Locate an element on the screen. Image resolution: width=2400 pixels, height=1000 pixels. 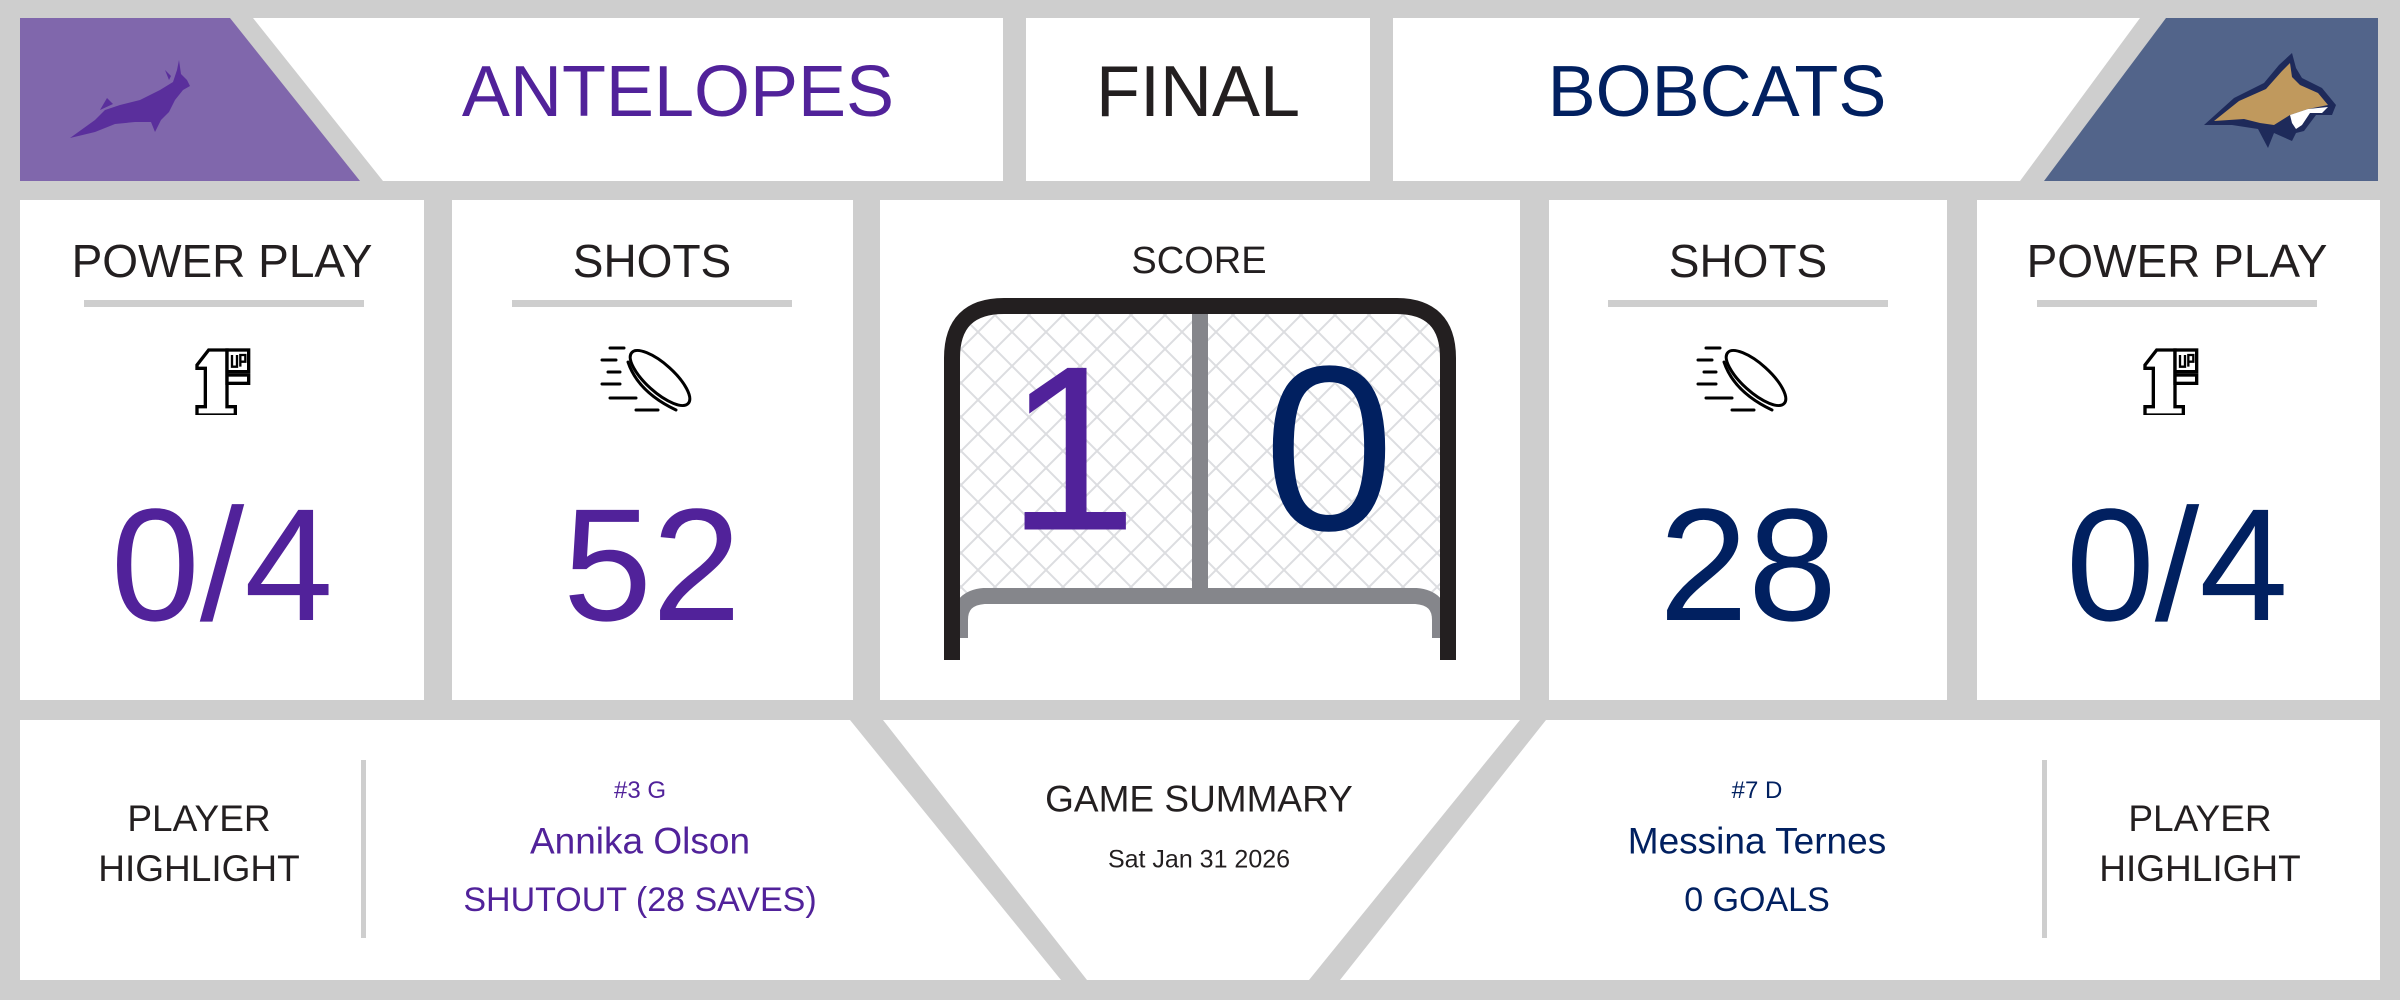
game-summary-label: GAME SUMMARY is located at coordinates (1199, 799).